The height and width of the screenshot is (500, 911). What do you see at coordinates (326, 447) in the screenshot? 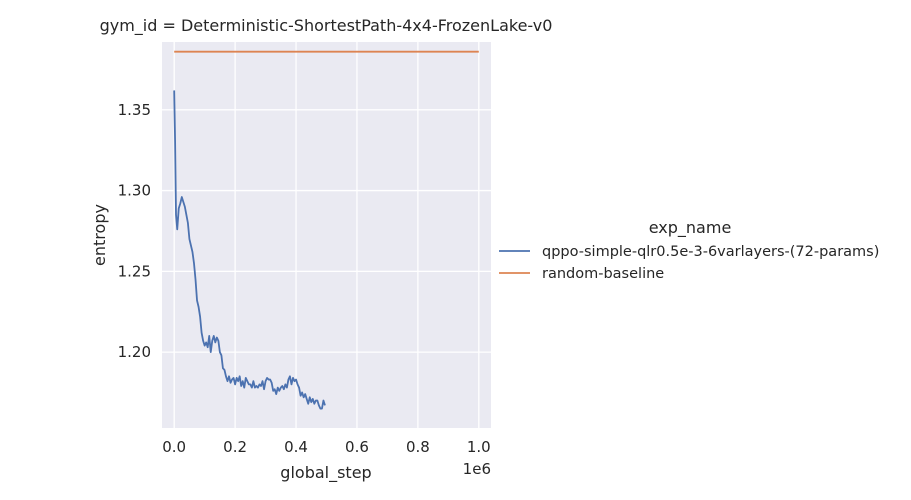
I see `x-tick-labels: 0.0 0.2 0.4 0.6 0.8 1.0` at bounding box center [326, 447].